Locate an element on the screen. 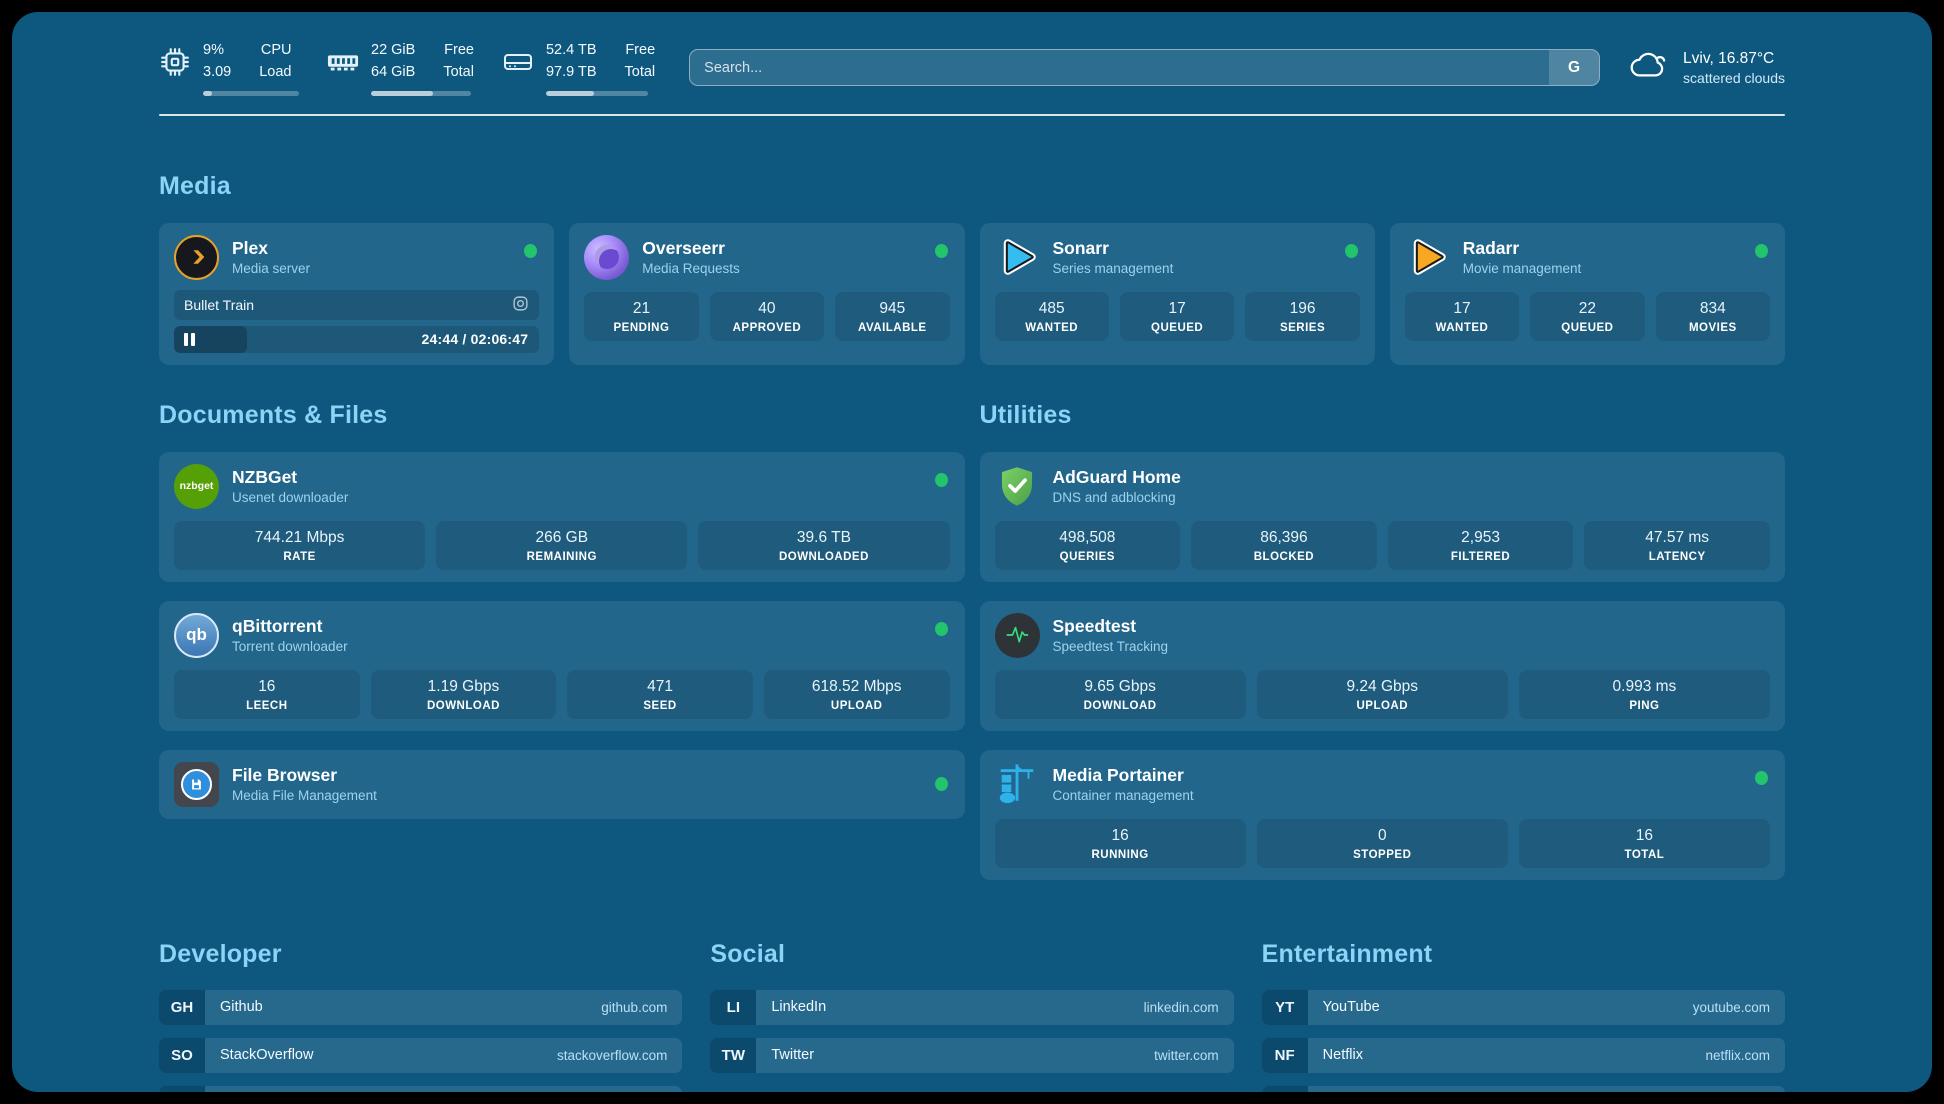 The height and width of the screenshot is (1104, 1944). app-description: DNS and adblocking is located at coordinates (1114, 498).